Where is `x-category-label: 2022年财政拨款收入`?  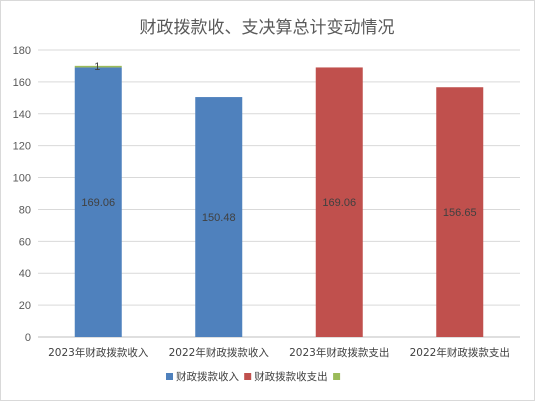
x-category-label: 2022年财政拨款收入 is located at coordinates (219, 352).